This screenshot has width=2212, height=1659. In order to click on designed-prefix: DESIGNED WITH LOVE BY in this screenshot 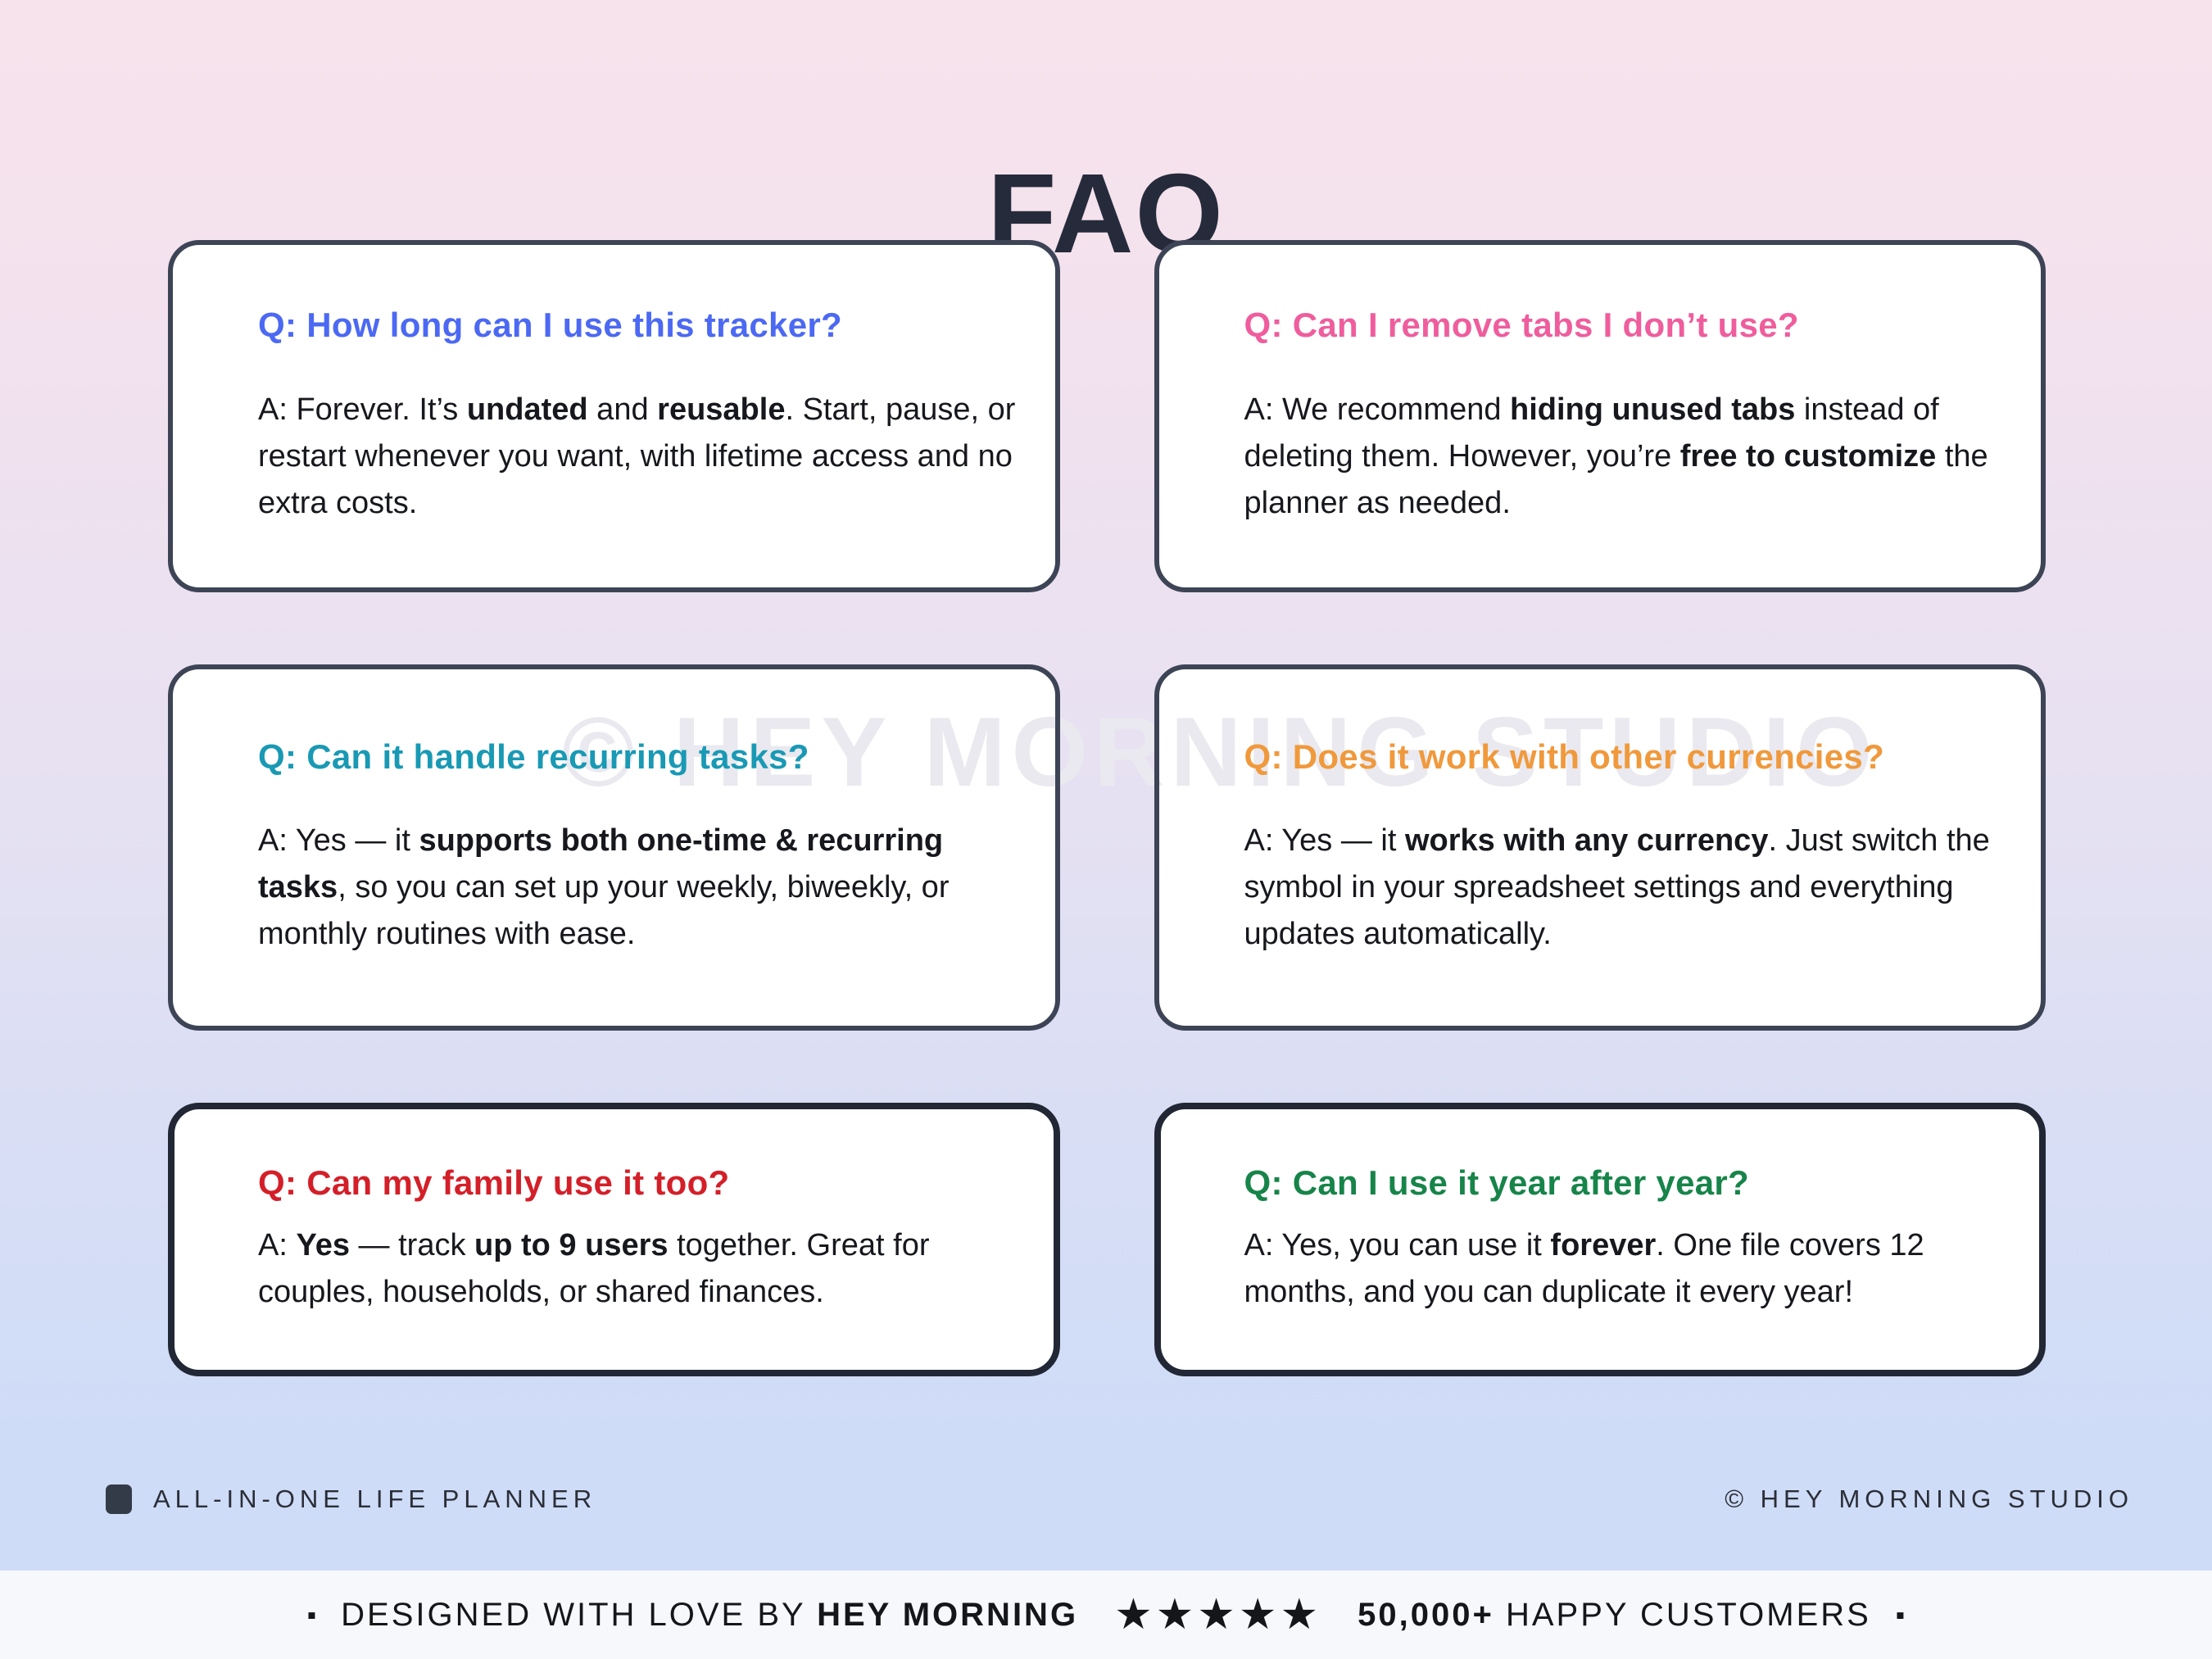, I will do `click(579, 1614)`.